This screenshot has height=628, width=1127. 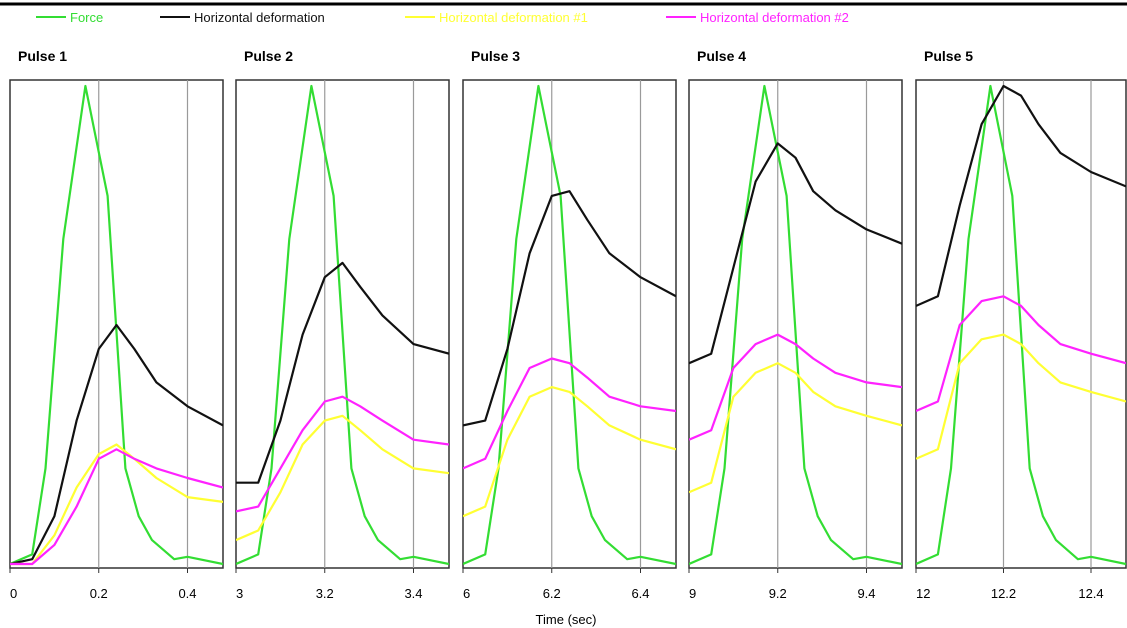 I want to click on pulse-title: Pulse 4, so click(x=721, y=56).